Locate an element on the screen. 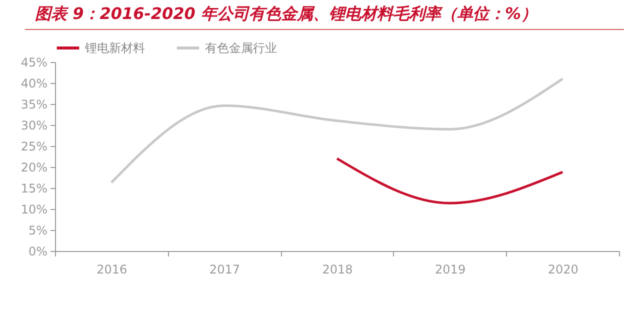 The height and width of the screenshot is (325, 636). x-tick-label: 2019 is located at coordinates (450, 269).